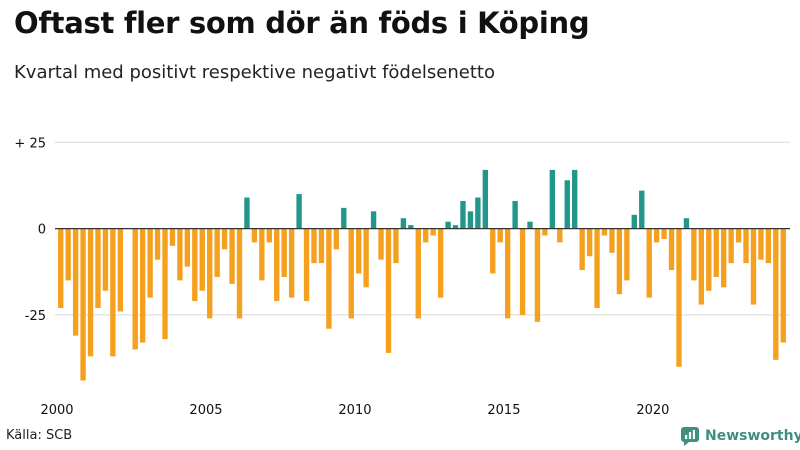 This screenshot has height=450, width=800. I want to click on y-tick-label: -25, so click(35, 316).